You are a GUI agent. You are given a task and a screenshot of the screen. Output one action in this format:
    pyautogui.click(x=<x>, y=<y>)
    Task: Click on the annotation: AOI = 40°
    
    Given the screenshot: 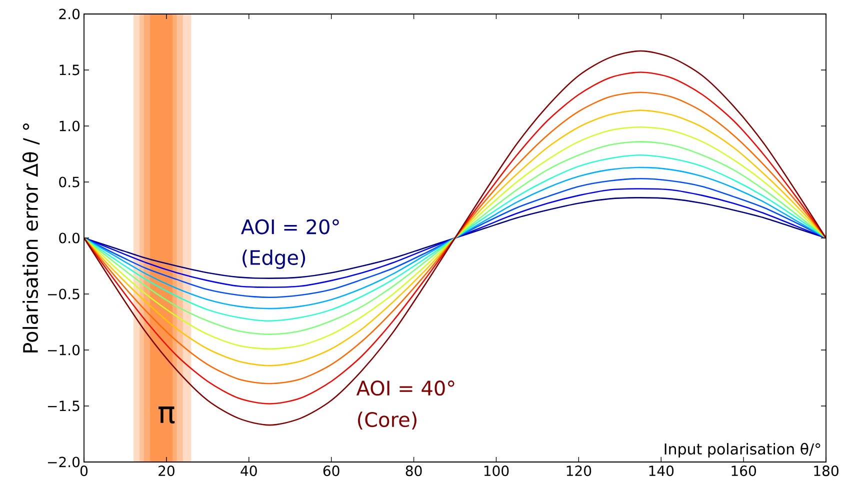 What is the action you would take?
    pyautogui.click(x=405, y=388)
    